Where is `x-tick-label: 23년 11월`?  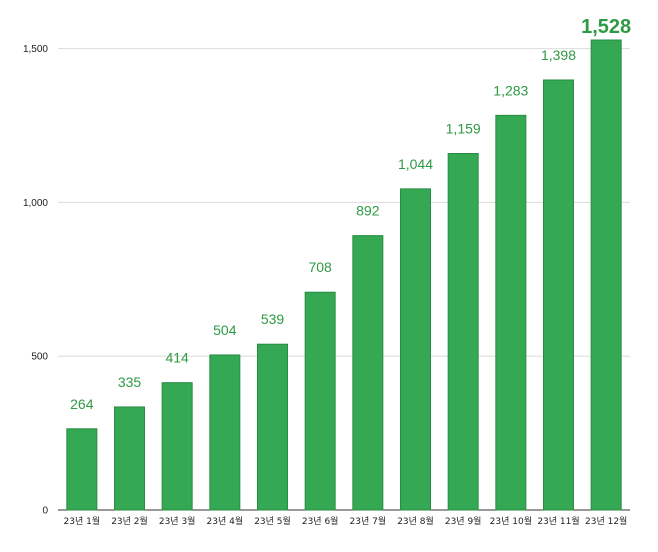 x-tick-label: 23년 11월 is located at coordinates (558, 521).